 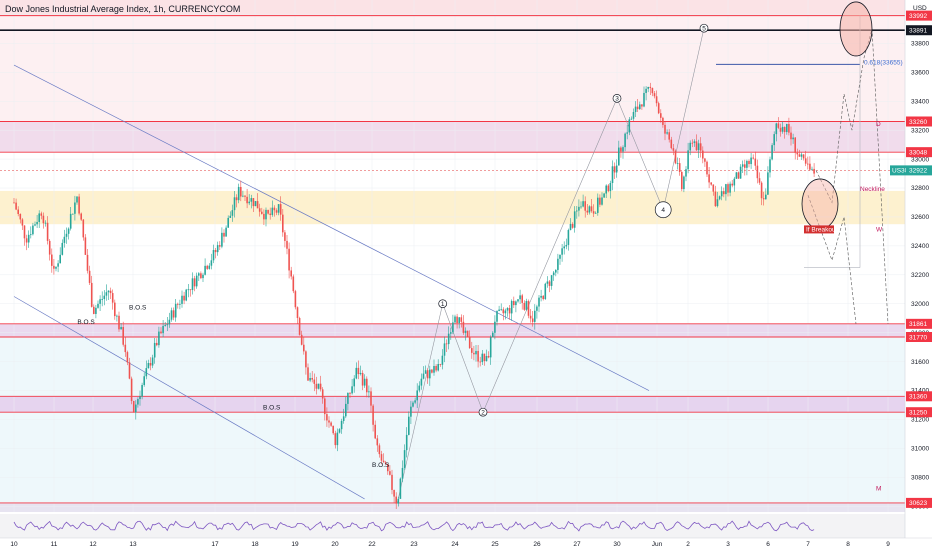 I want to click on annotation-5: Neckline, so click(x=872, y=189).